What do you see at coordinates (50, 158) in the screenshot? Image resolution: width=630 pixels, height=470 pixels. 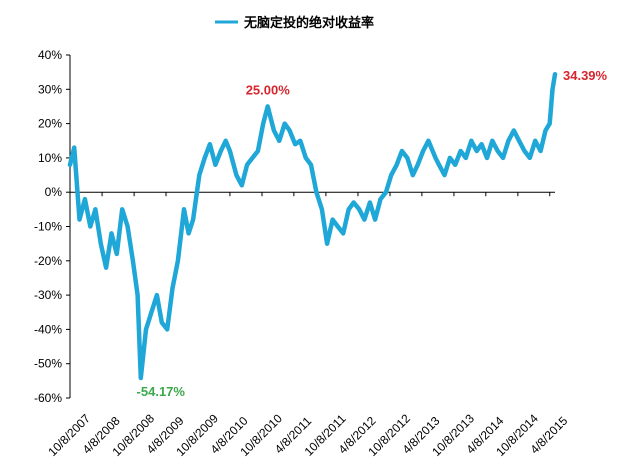 I see `y-tick-label: 10%` at bounding box center [50, 158].